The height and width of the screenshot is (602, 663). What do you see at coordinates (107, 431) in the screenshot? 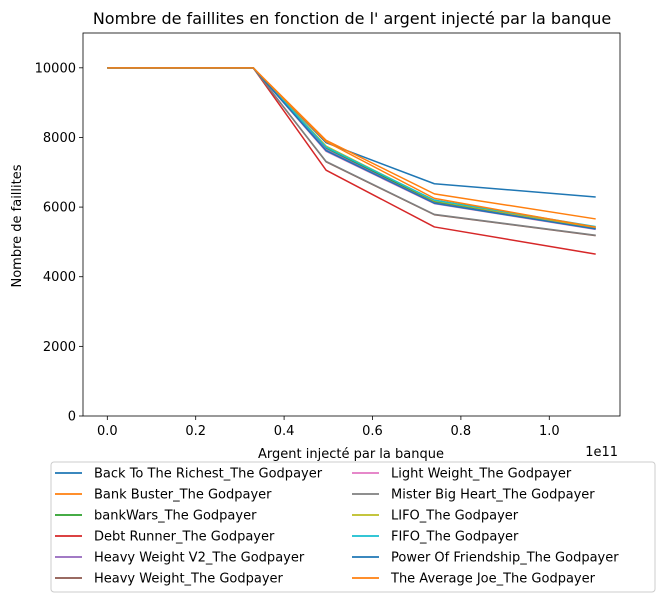
I see `x-tick-label: 0.0` at bounding box center [107, 431].